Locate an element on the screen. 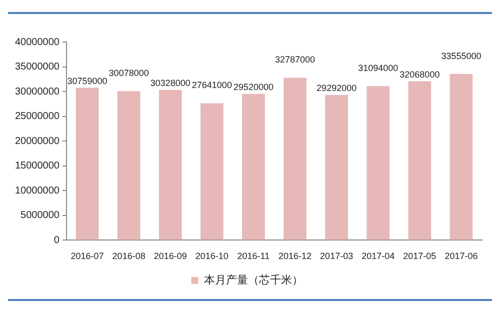 This screenshot has width=500, height=309. x-tick-label: 2017-03 is located at coordinates (337, 256).